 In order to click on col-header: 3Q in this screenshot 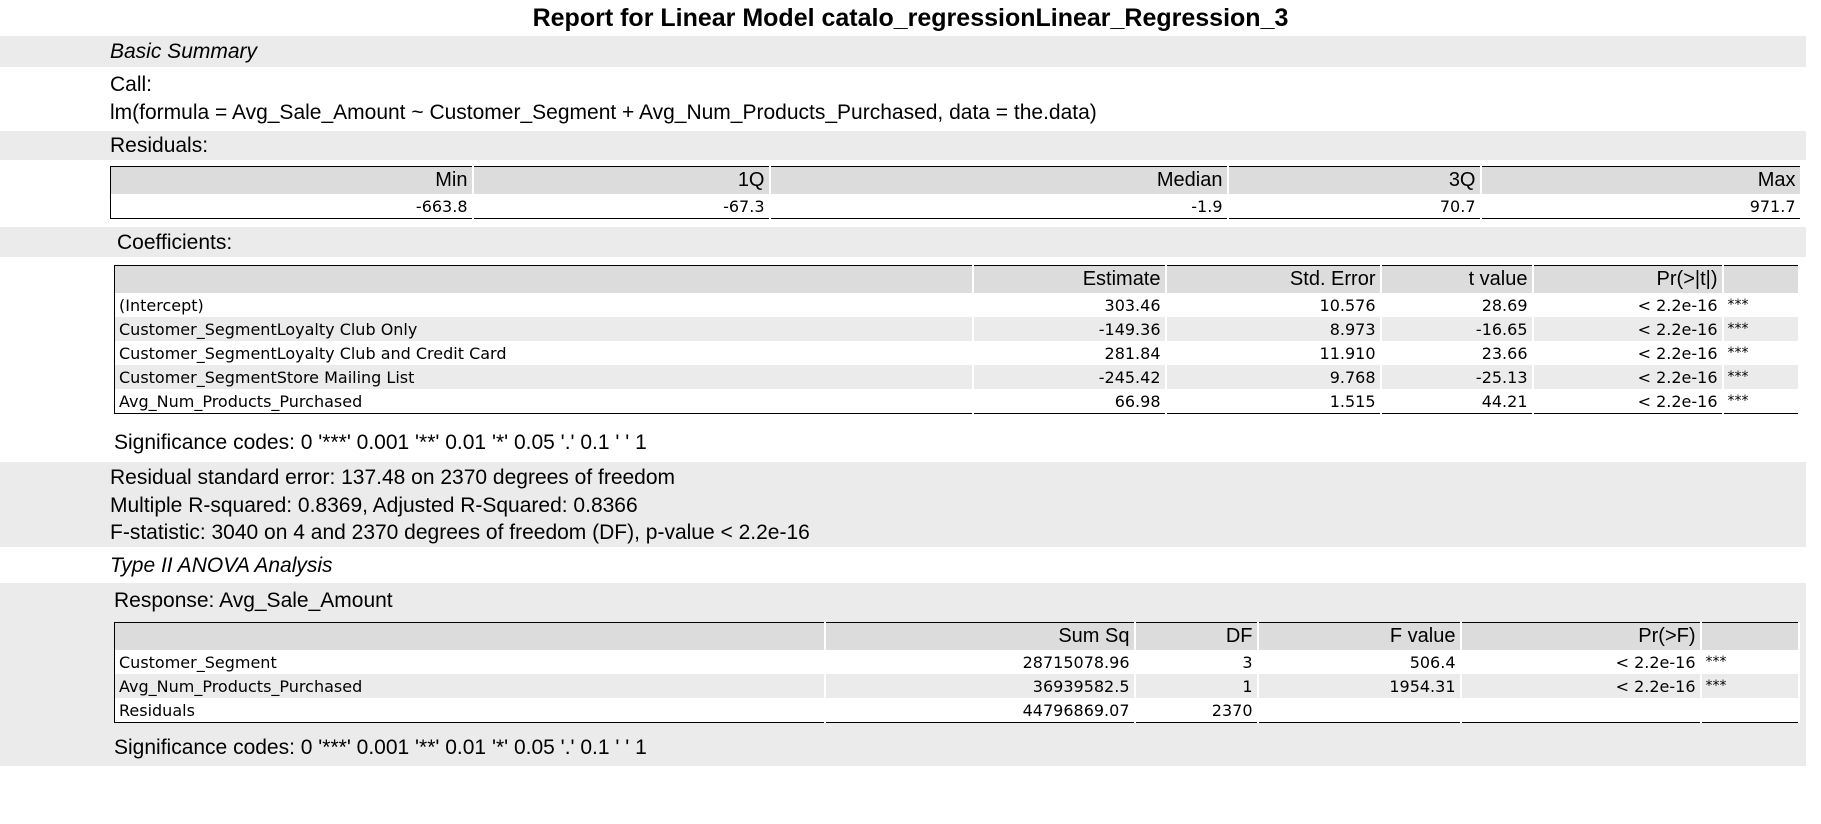, I will do `click(1354, 180)`.